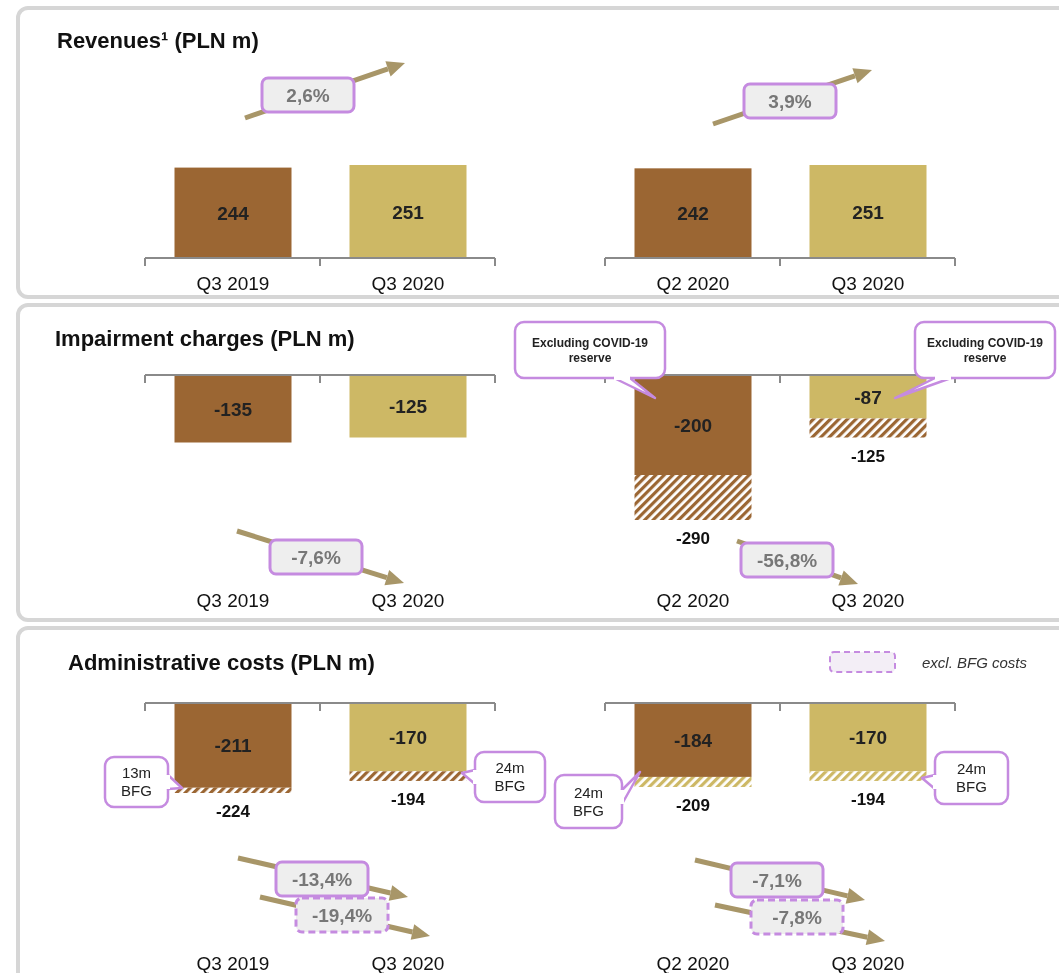  I want to click on data-label: -211, so click(233, 746).